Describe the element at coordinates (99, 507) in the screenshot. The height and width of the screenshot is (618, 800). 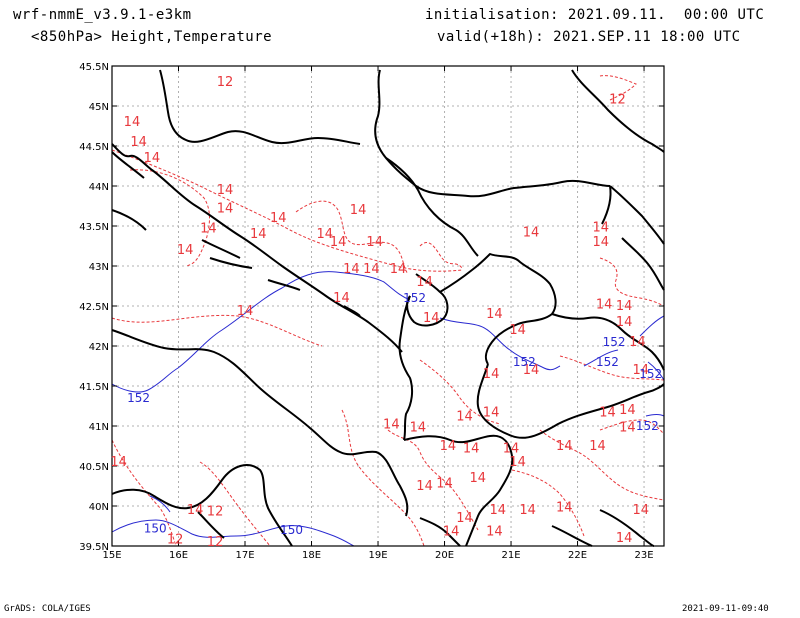
I see `lat-label: 40N` at that location.